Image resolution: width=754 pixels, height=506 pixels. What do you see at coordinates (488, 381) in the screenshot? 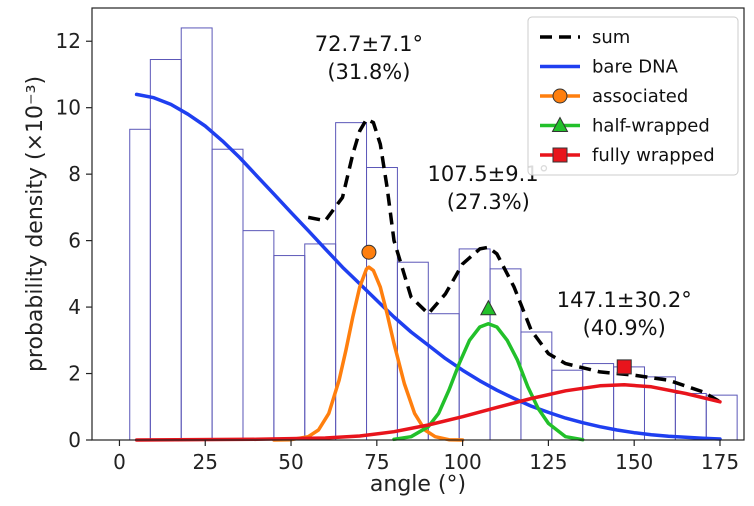
I see `series-line-half-wrapped` at bounding box center [488, 381].